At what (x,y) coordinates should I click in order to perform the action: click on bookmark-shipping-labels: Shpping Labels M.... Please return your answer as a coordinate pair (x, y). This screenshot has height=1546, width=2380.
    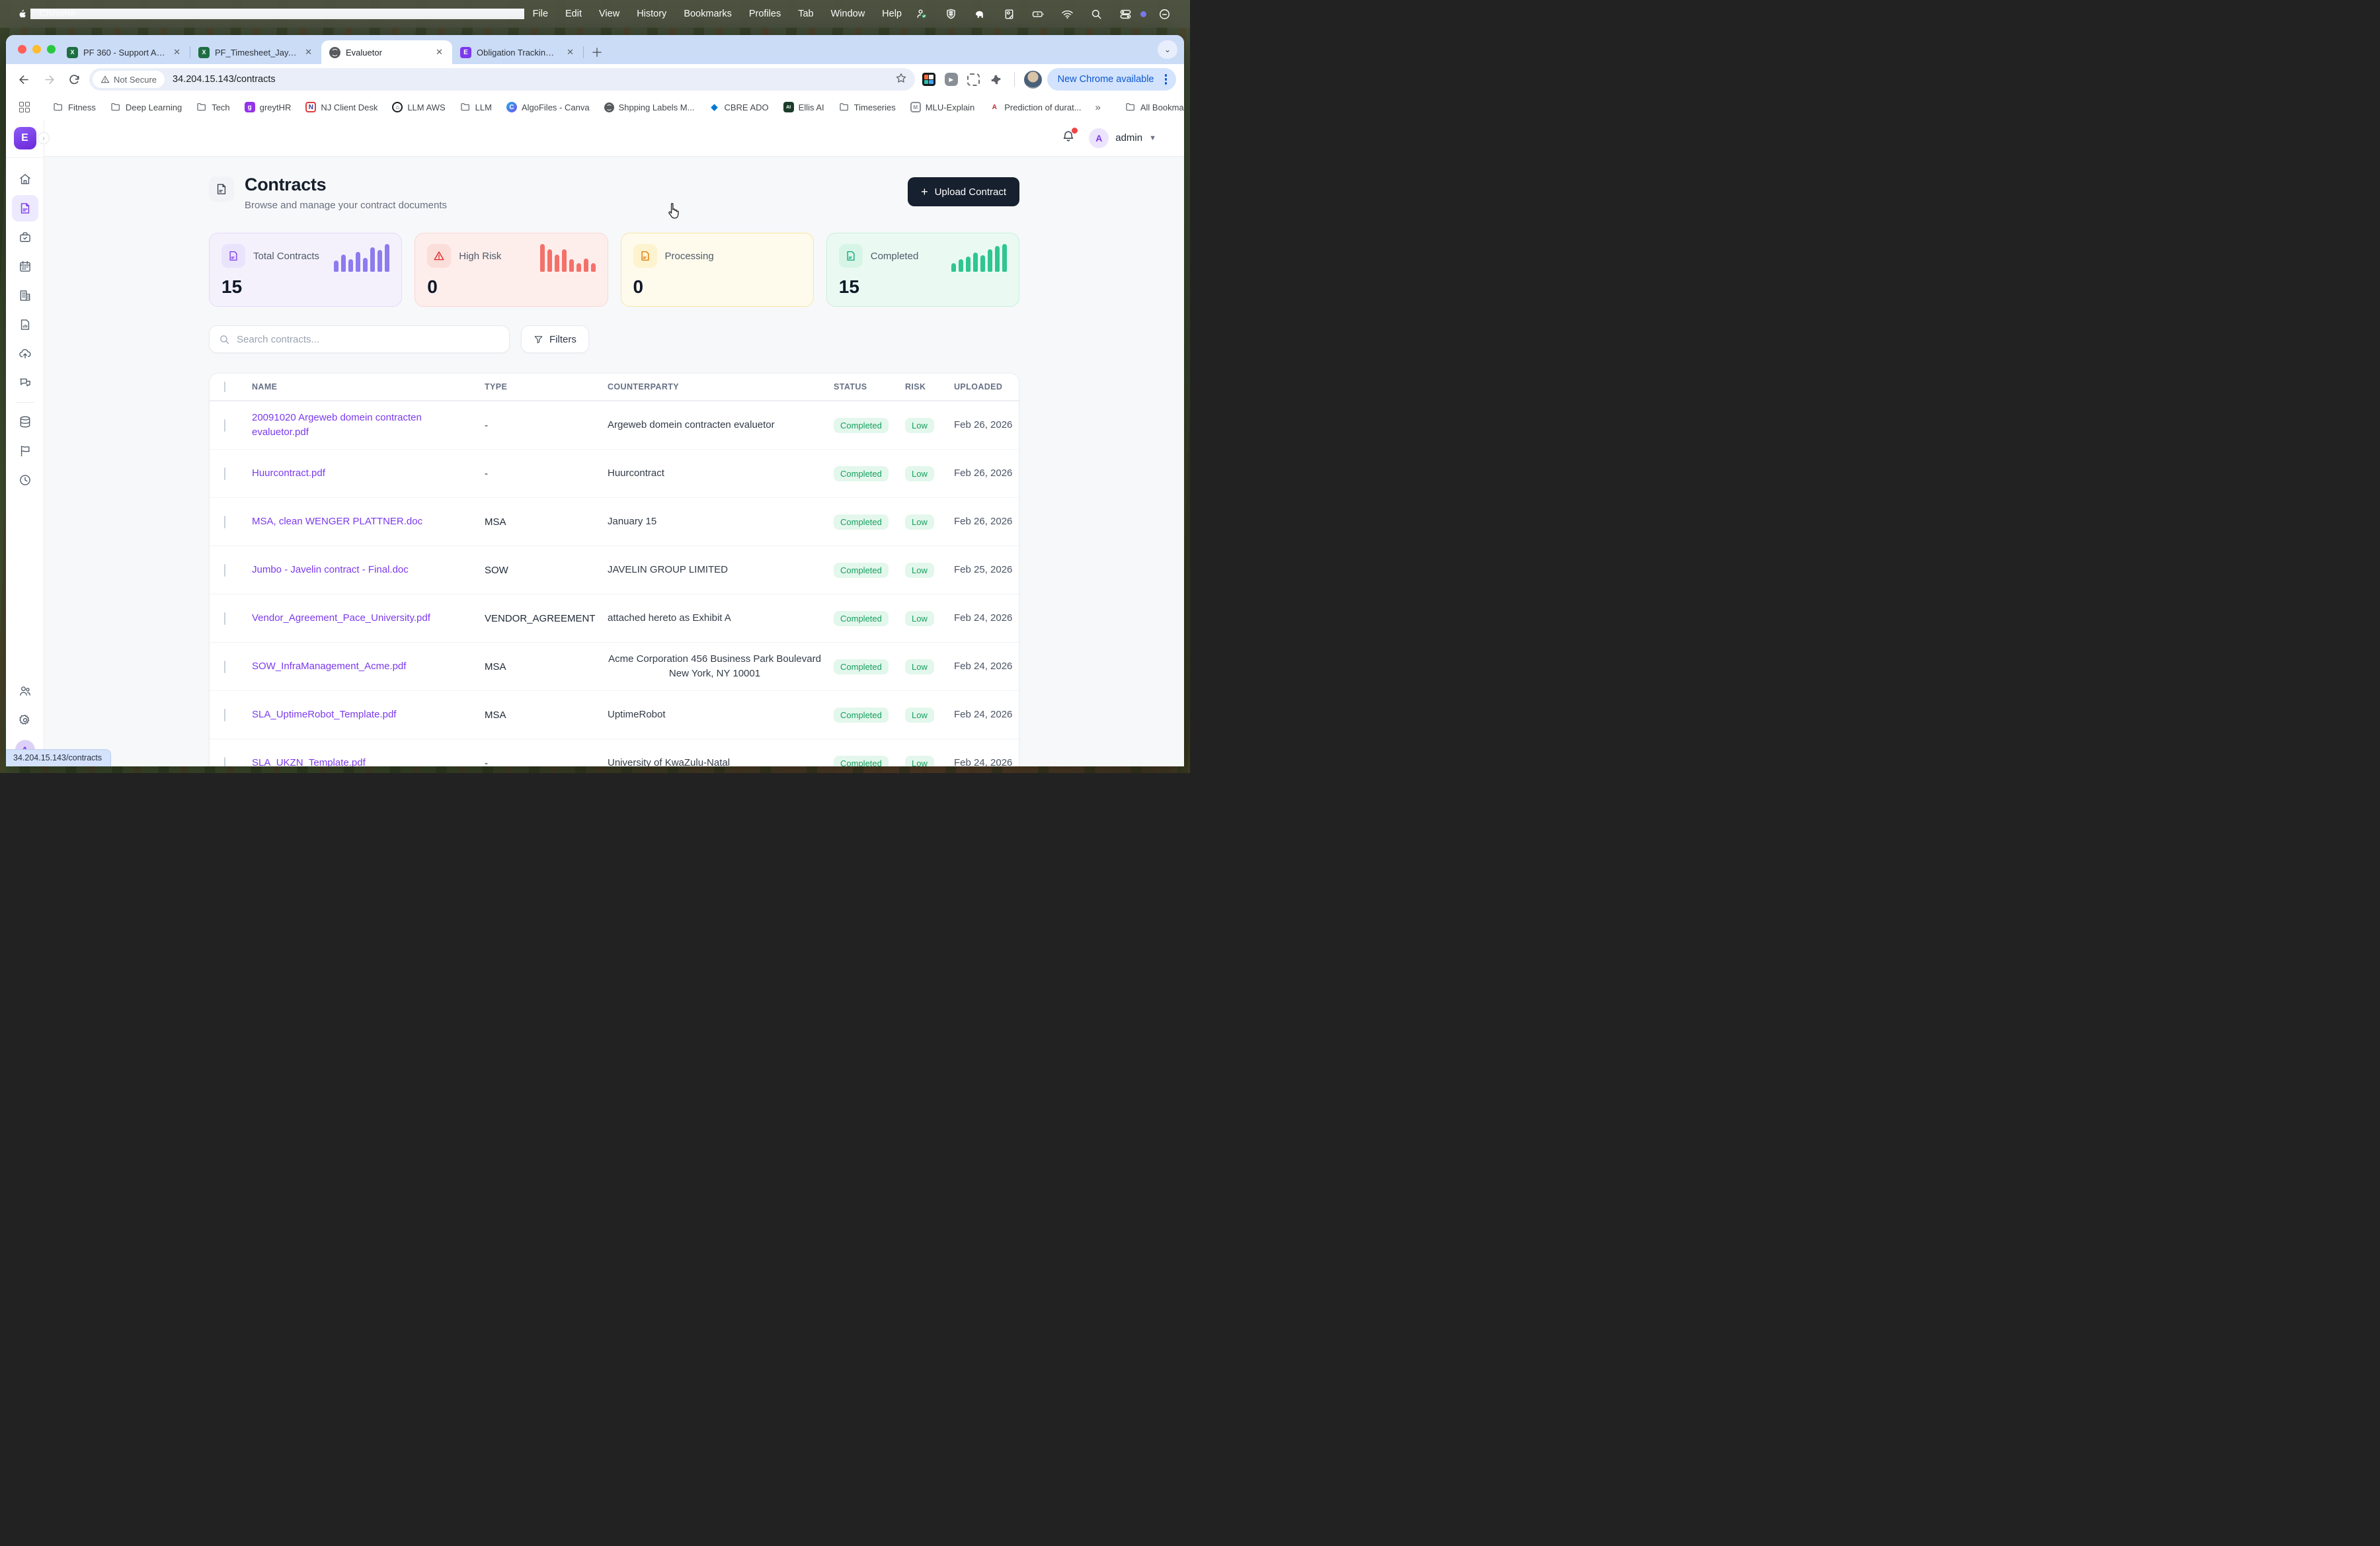
    Looking at the image, I should click on (649, 107).